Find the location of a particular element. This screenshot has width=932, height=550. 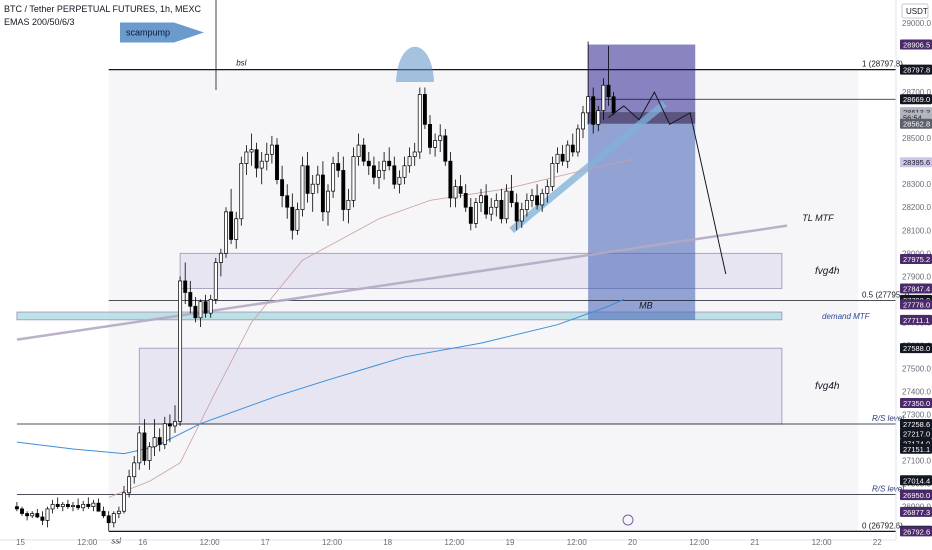

demand-mtf-label: demand MTF is located at coordinates (846, 316).